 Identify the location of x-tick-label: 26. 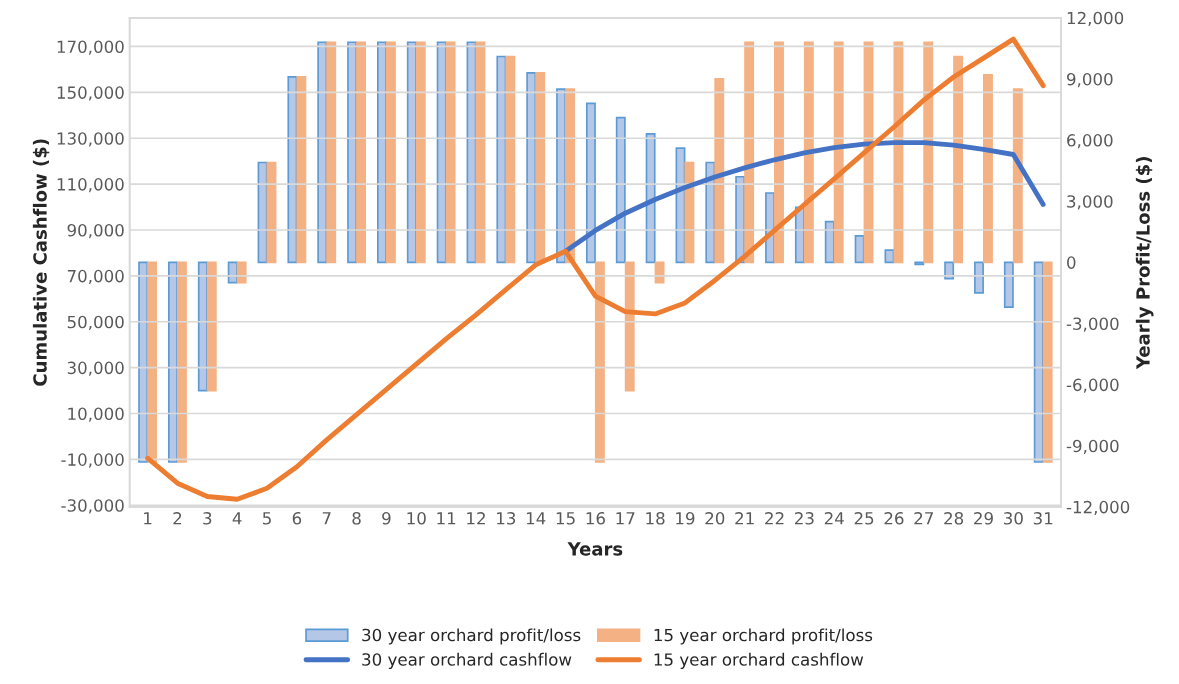
(894, 518).